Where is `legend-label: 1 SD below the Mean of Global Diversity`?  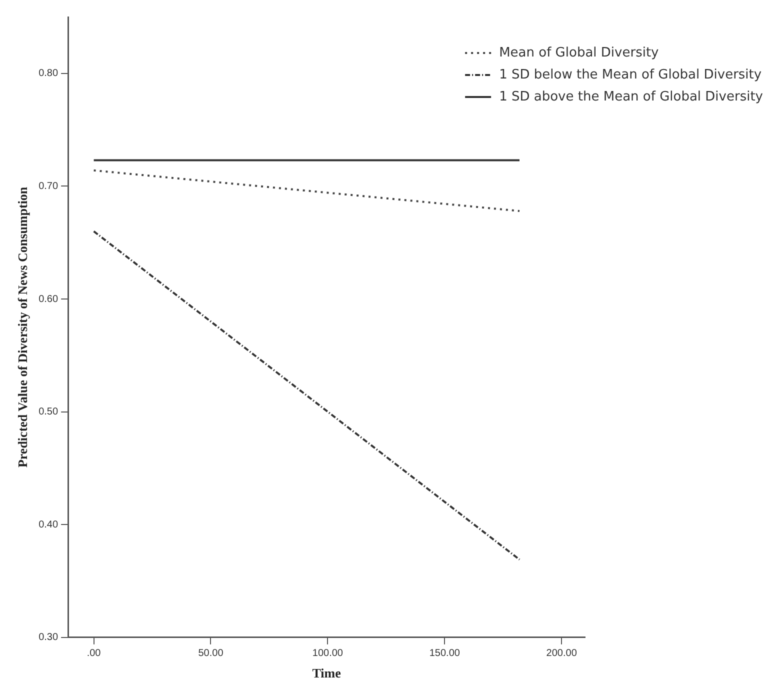
legend-label: 1 SD below the Mean of Global Diversity is located at coordinates (630, 74).